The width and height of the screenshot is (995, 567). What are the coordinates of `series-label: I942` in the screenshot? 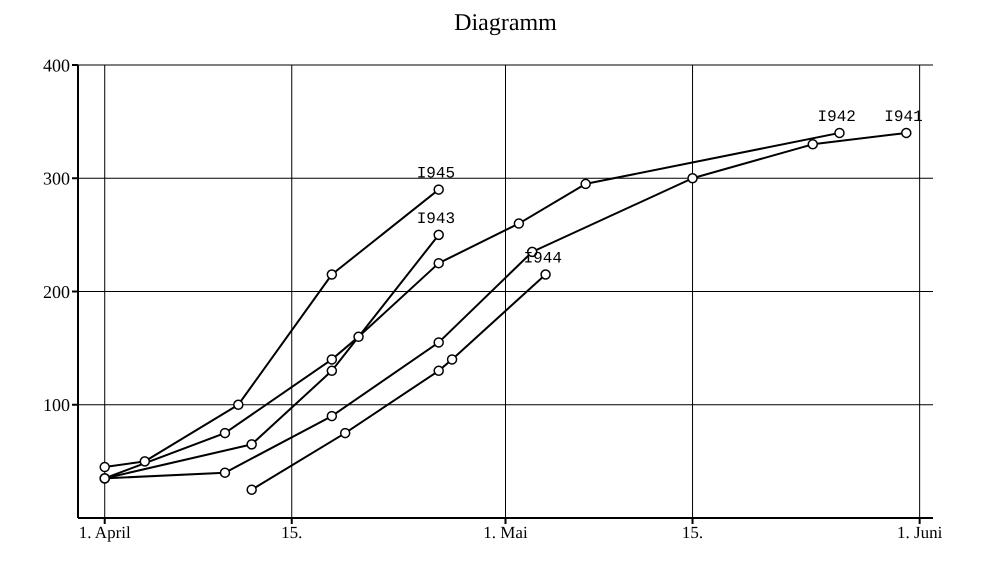 It's located at (836, 117).